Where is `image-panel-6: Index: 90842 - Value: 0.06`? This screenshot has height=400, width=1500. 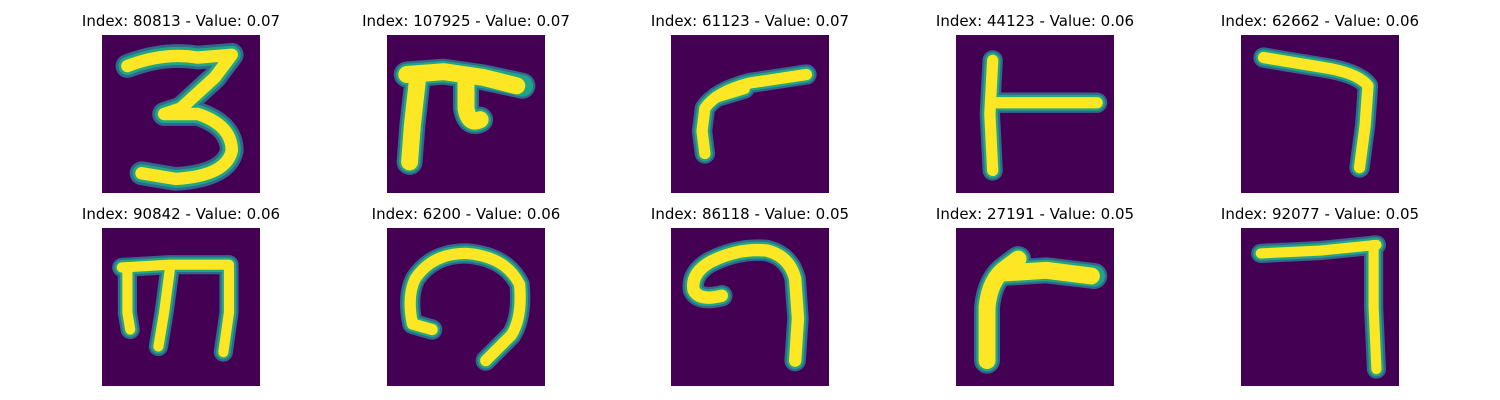
image-panel-6: Index: 90842 - Value: 0.06 is located at coordinates (181, 295).